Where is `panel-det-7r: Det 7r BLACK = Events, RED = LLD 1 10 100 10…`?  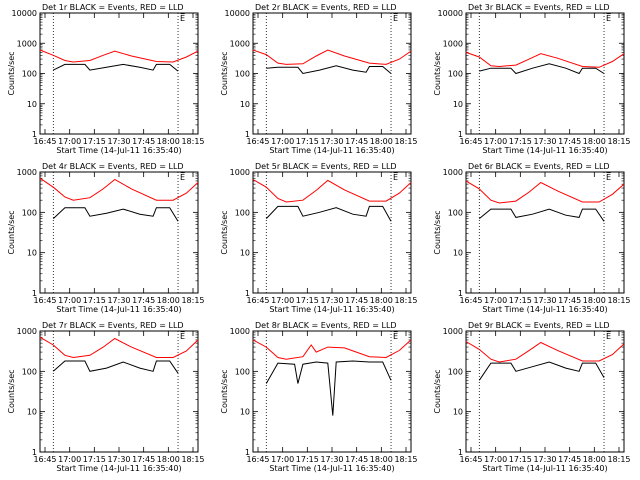 panel-det-7r: Det 7r BLACK = Events, RED = LLD 1 10 100 10… is located at coordinates (106, 397).